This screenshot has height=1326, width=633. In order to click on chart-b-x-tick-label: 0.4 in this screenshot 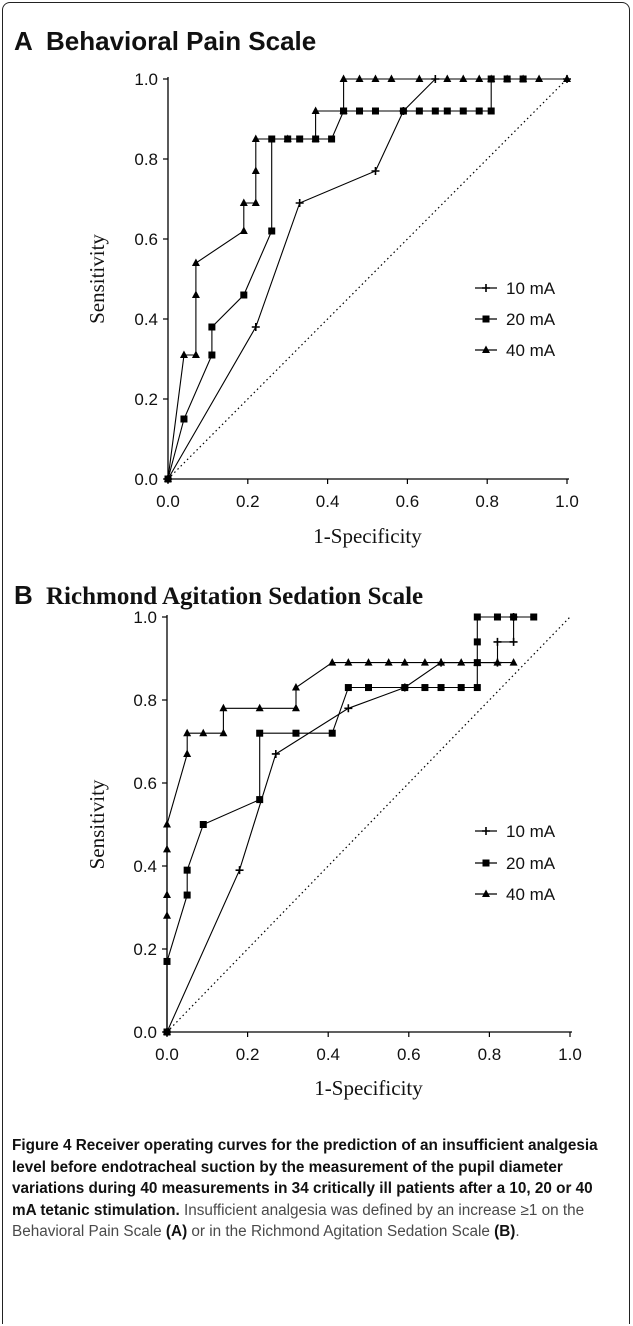, I will do `click(328, 1054)`.